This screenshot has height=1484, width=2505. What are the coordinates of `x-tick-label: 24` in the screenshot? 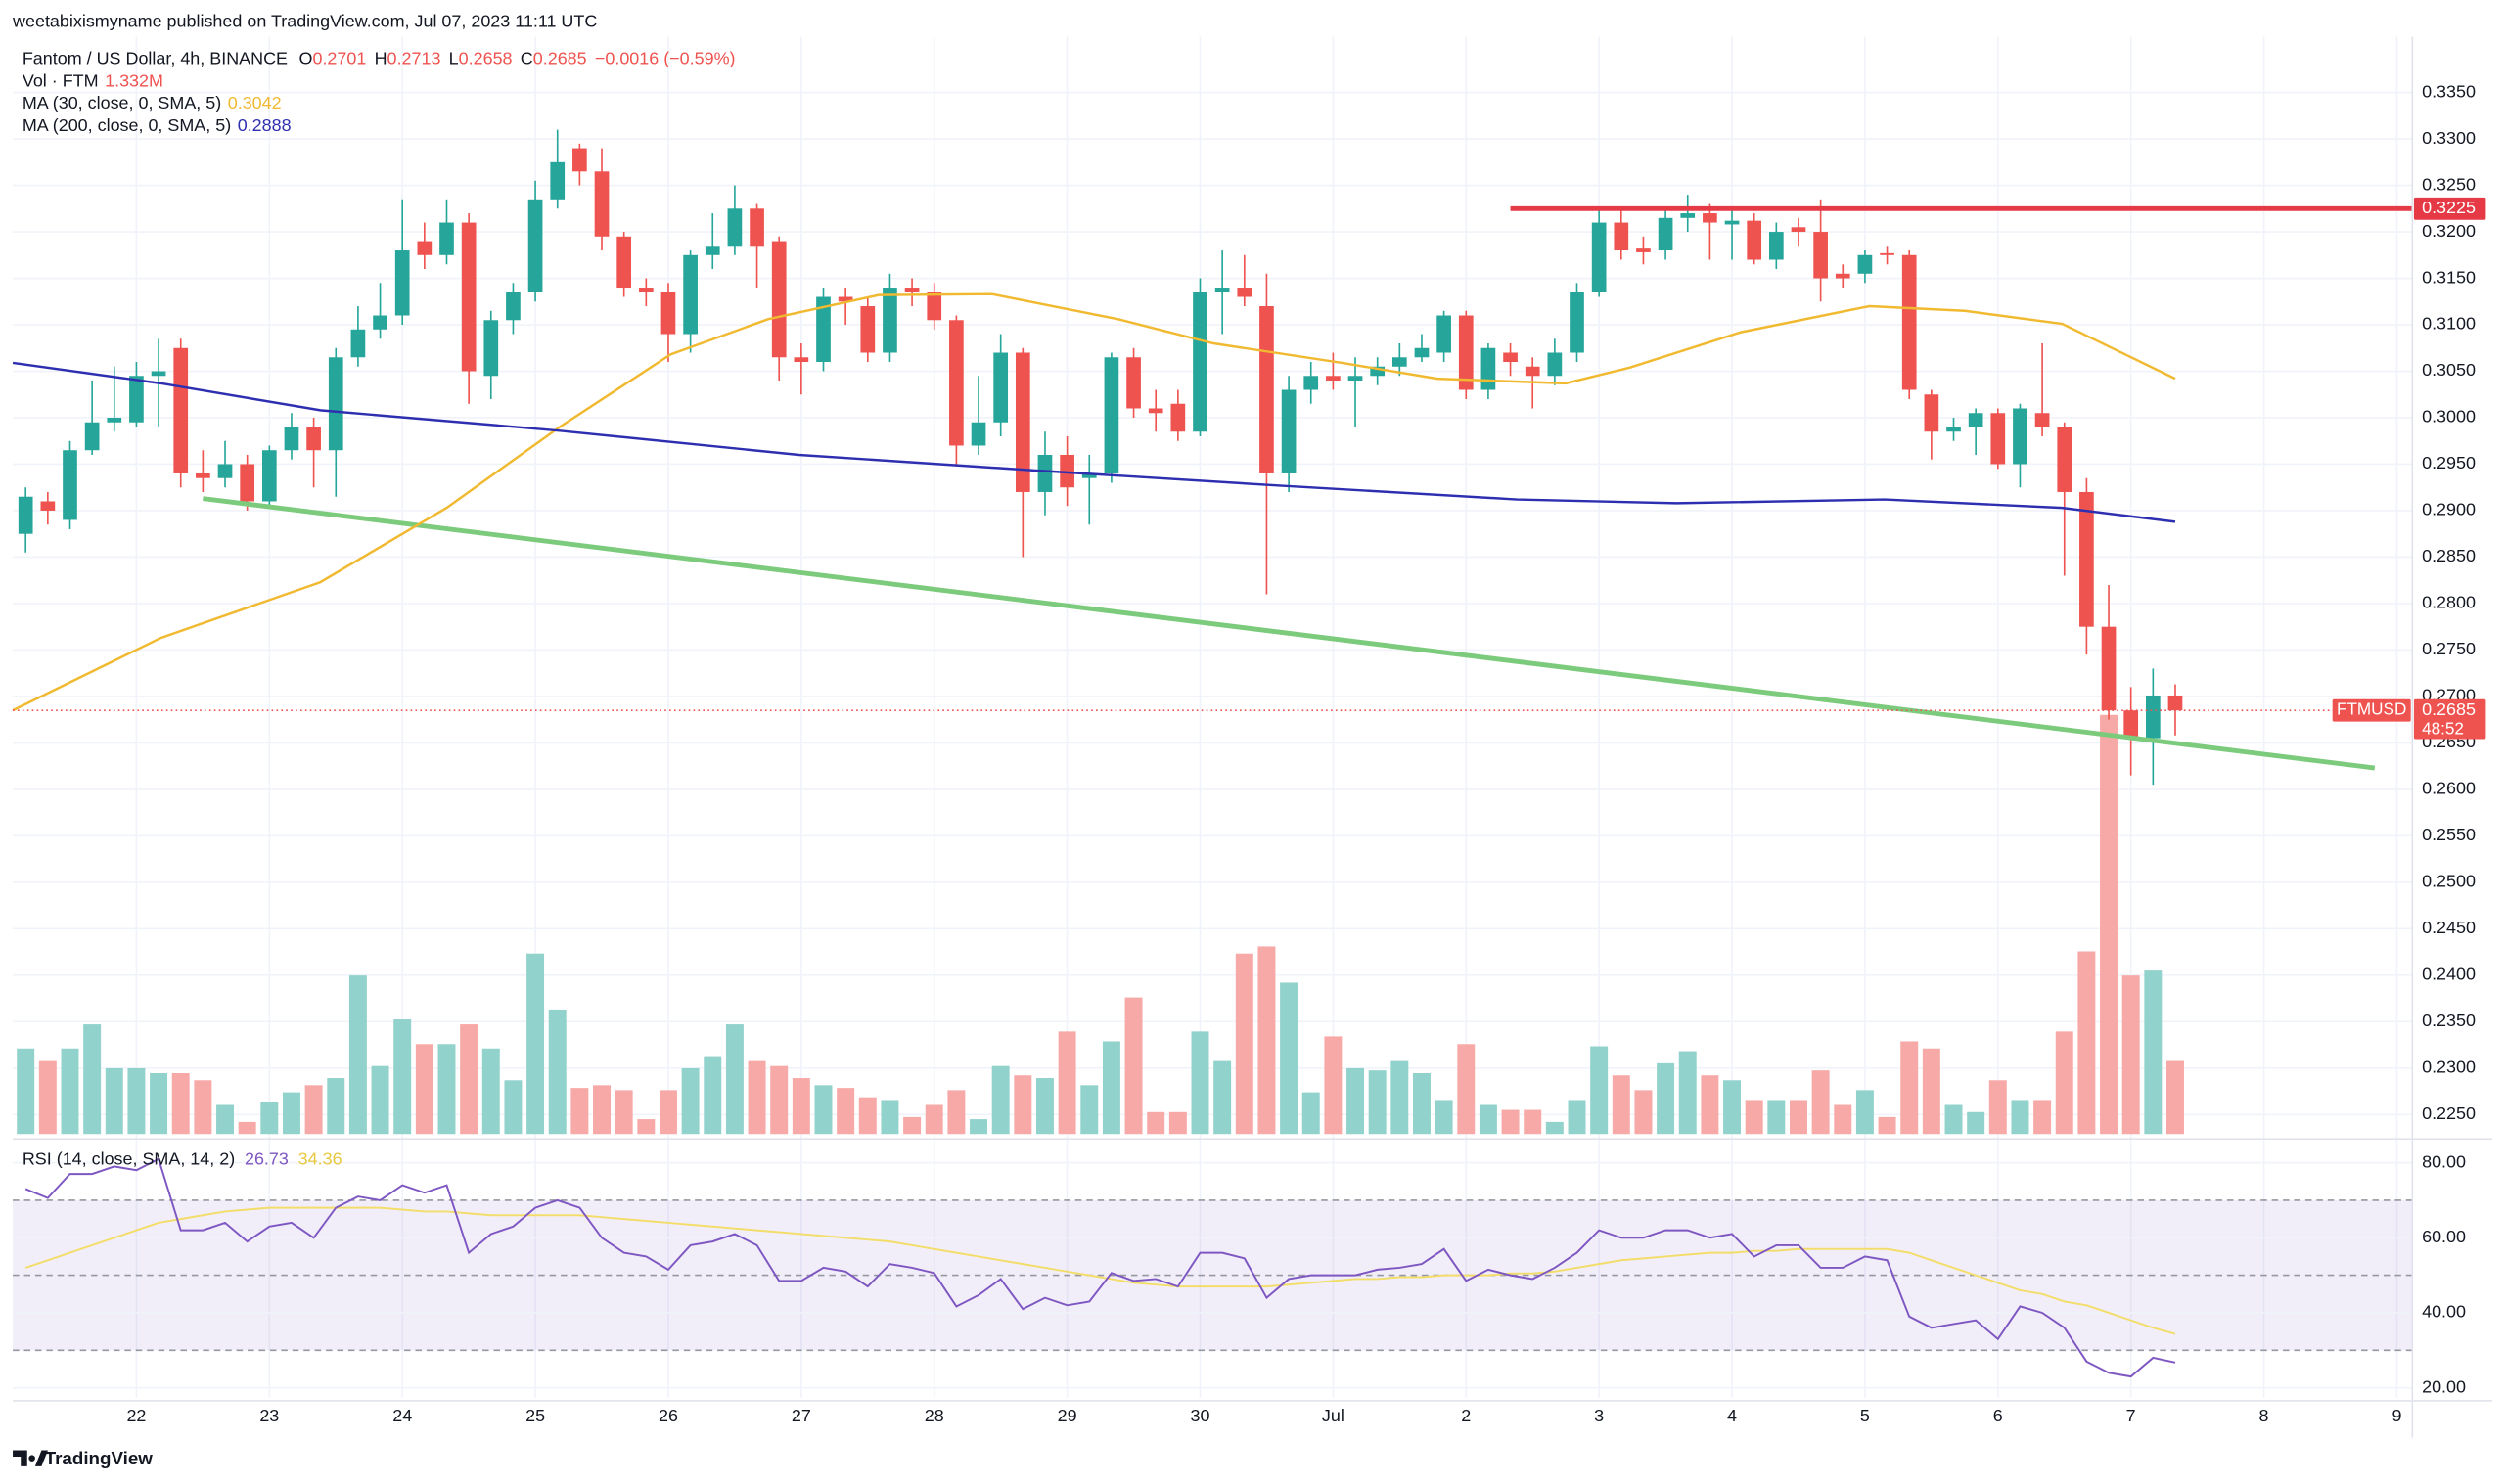 It's located at (402, 1415).